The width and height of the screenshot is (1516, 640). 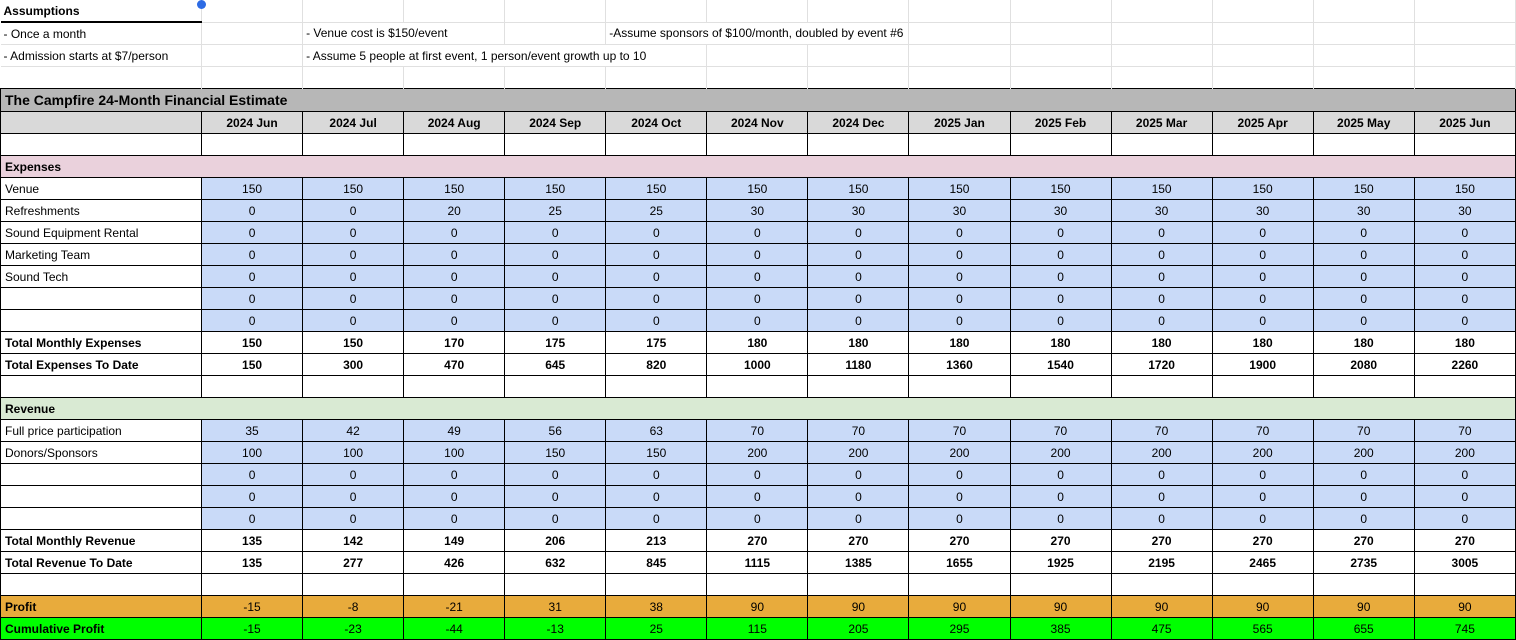 I want to click on value-cell: -44, so click(x=454, y=628).